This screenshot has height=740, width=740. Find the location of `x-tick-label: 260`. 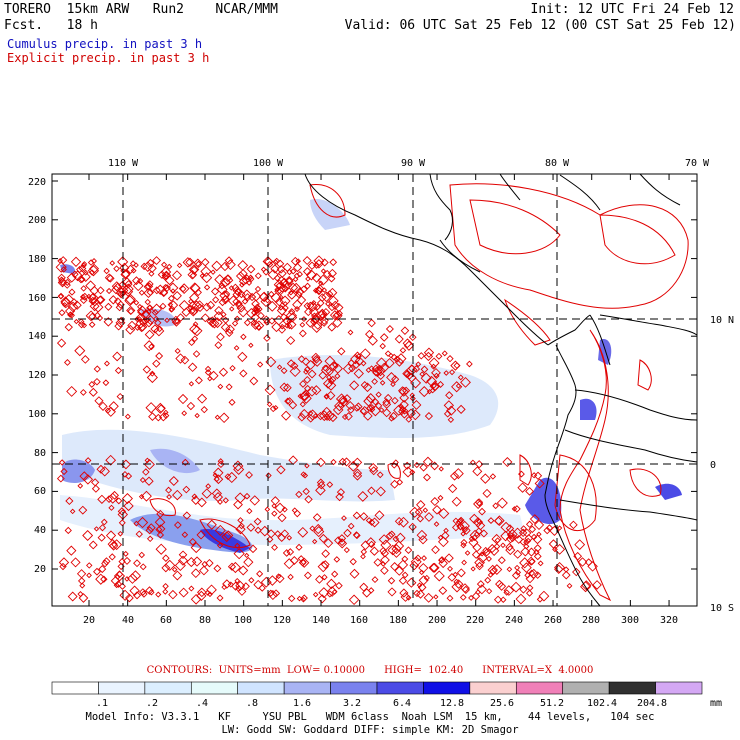

x-tick-label: 260 is located at coordinates (553, 620).